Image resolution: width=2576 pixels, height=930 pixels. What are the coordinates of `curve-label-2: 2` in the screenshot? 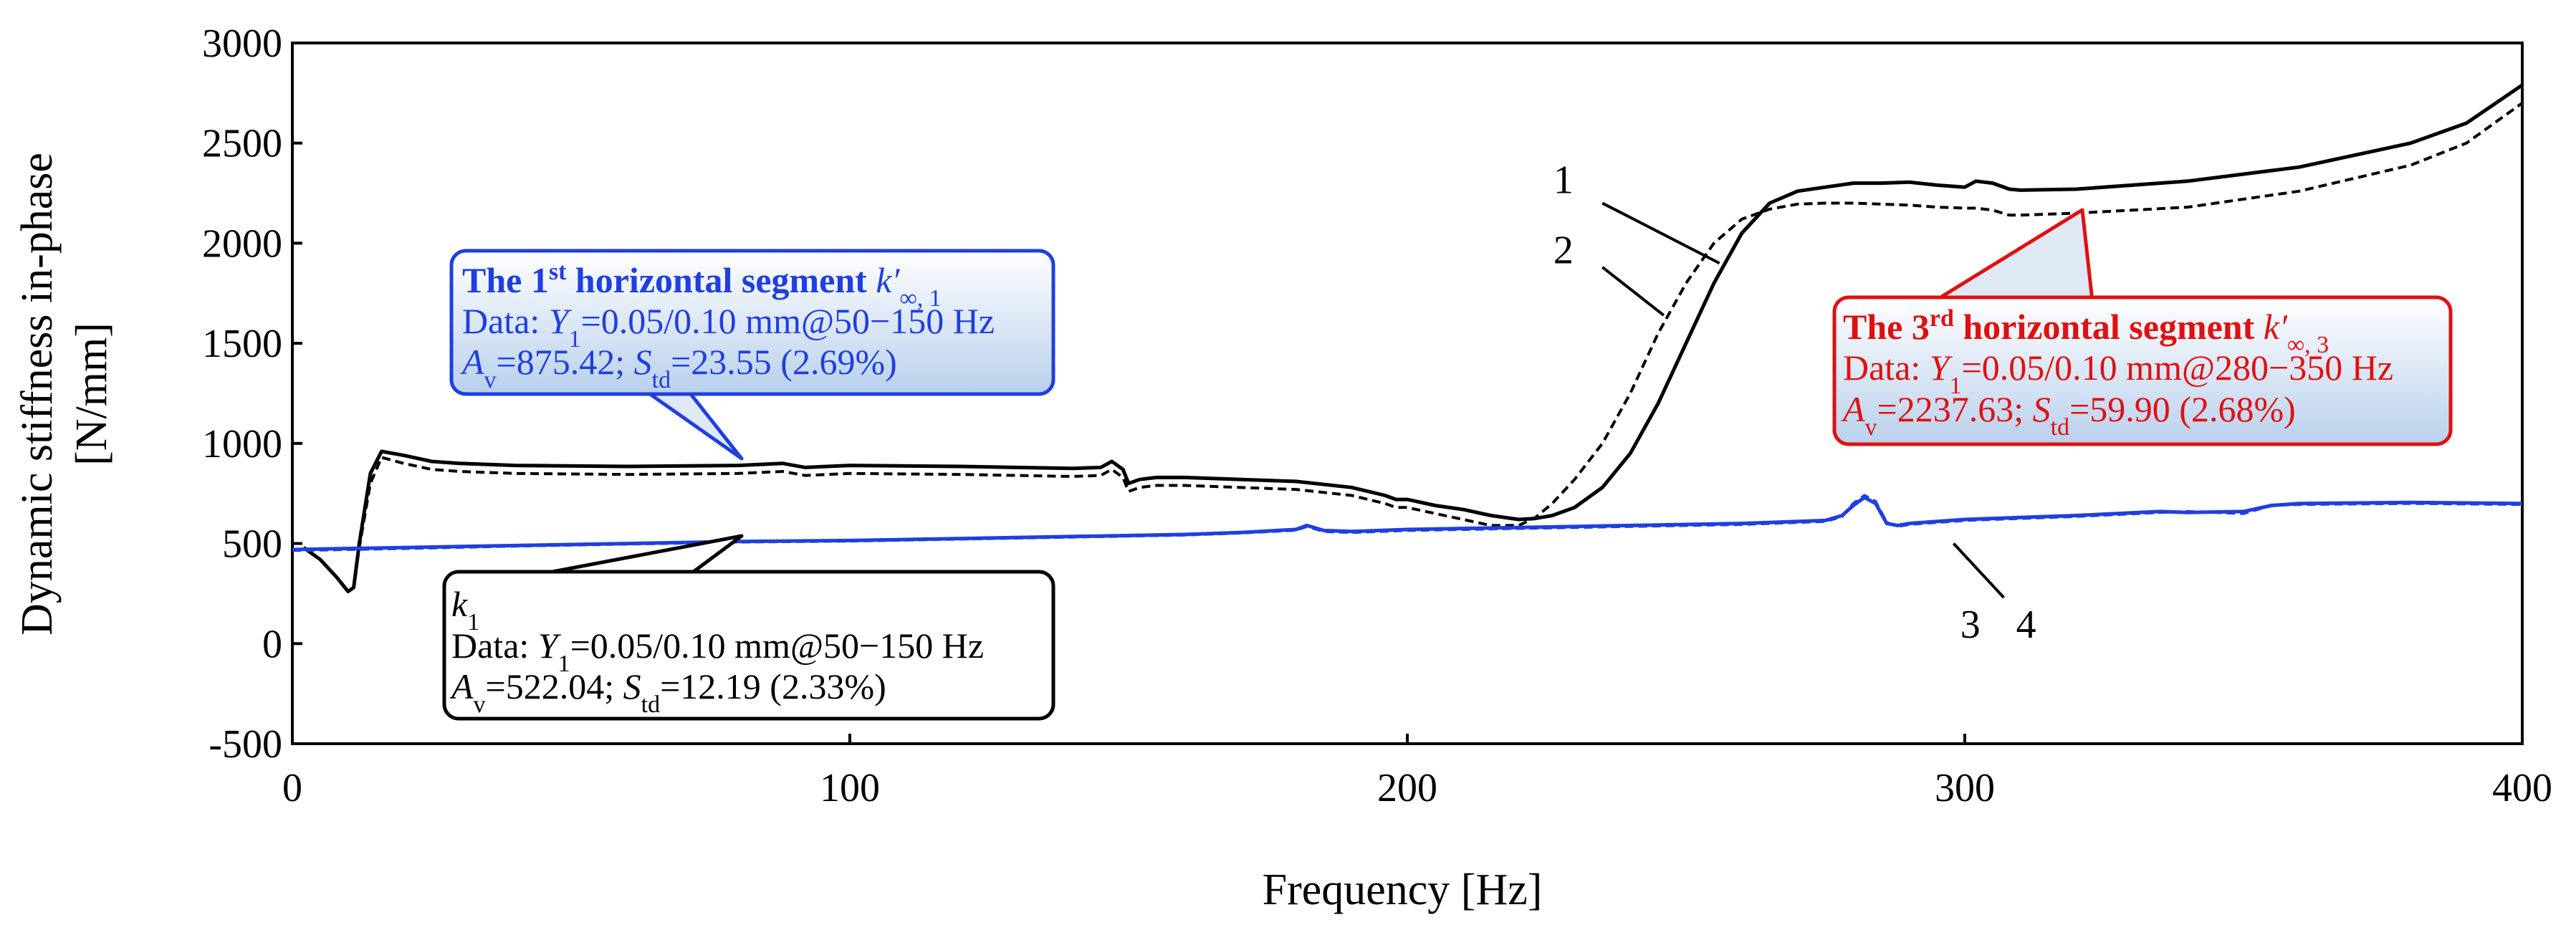 It's located at (1563, 250).